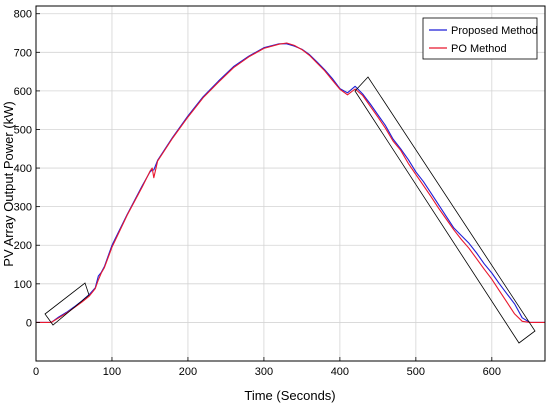 Image resolution: width=550 pixels, height=409 pixels. I want to click on x-tick-label-3: 300, so click(264, 372).